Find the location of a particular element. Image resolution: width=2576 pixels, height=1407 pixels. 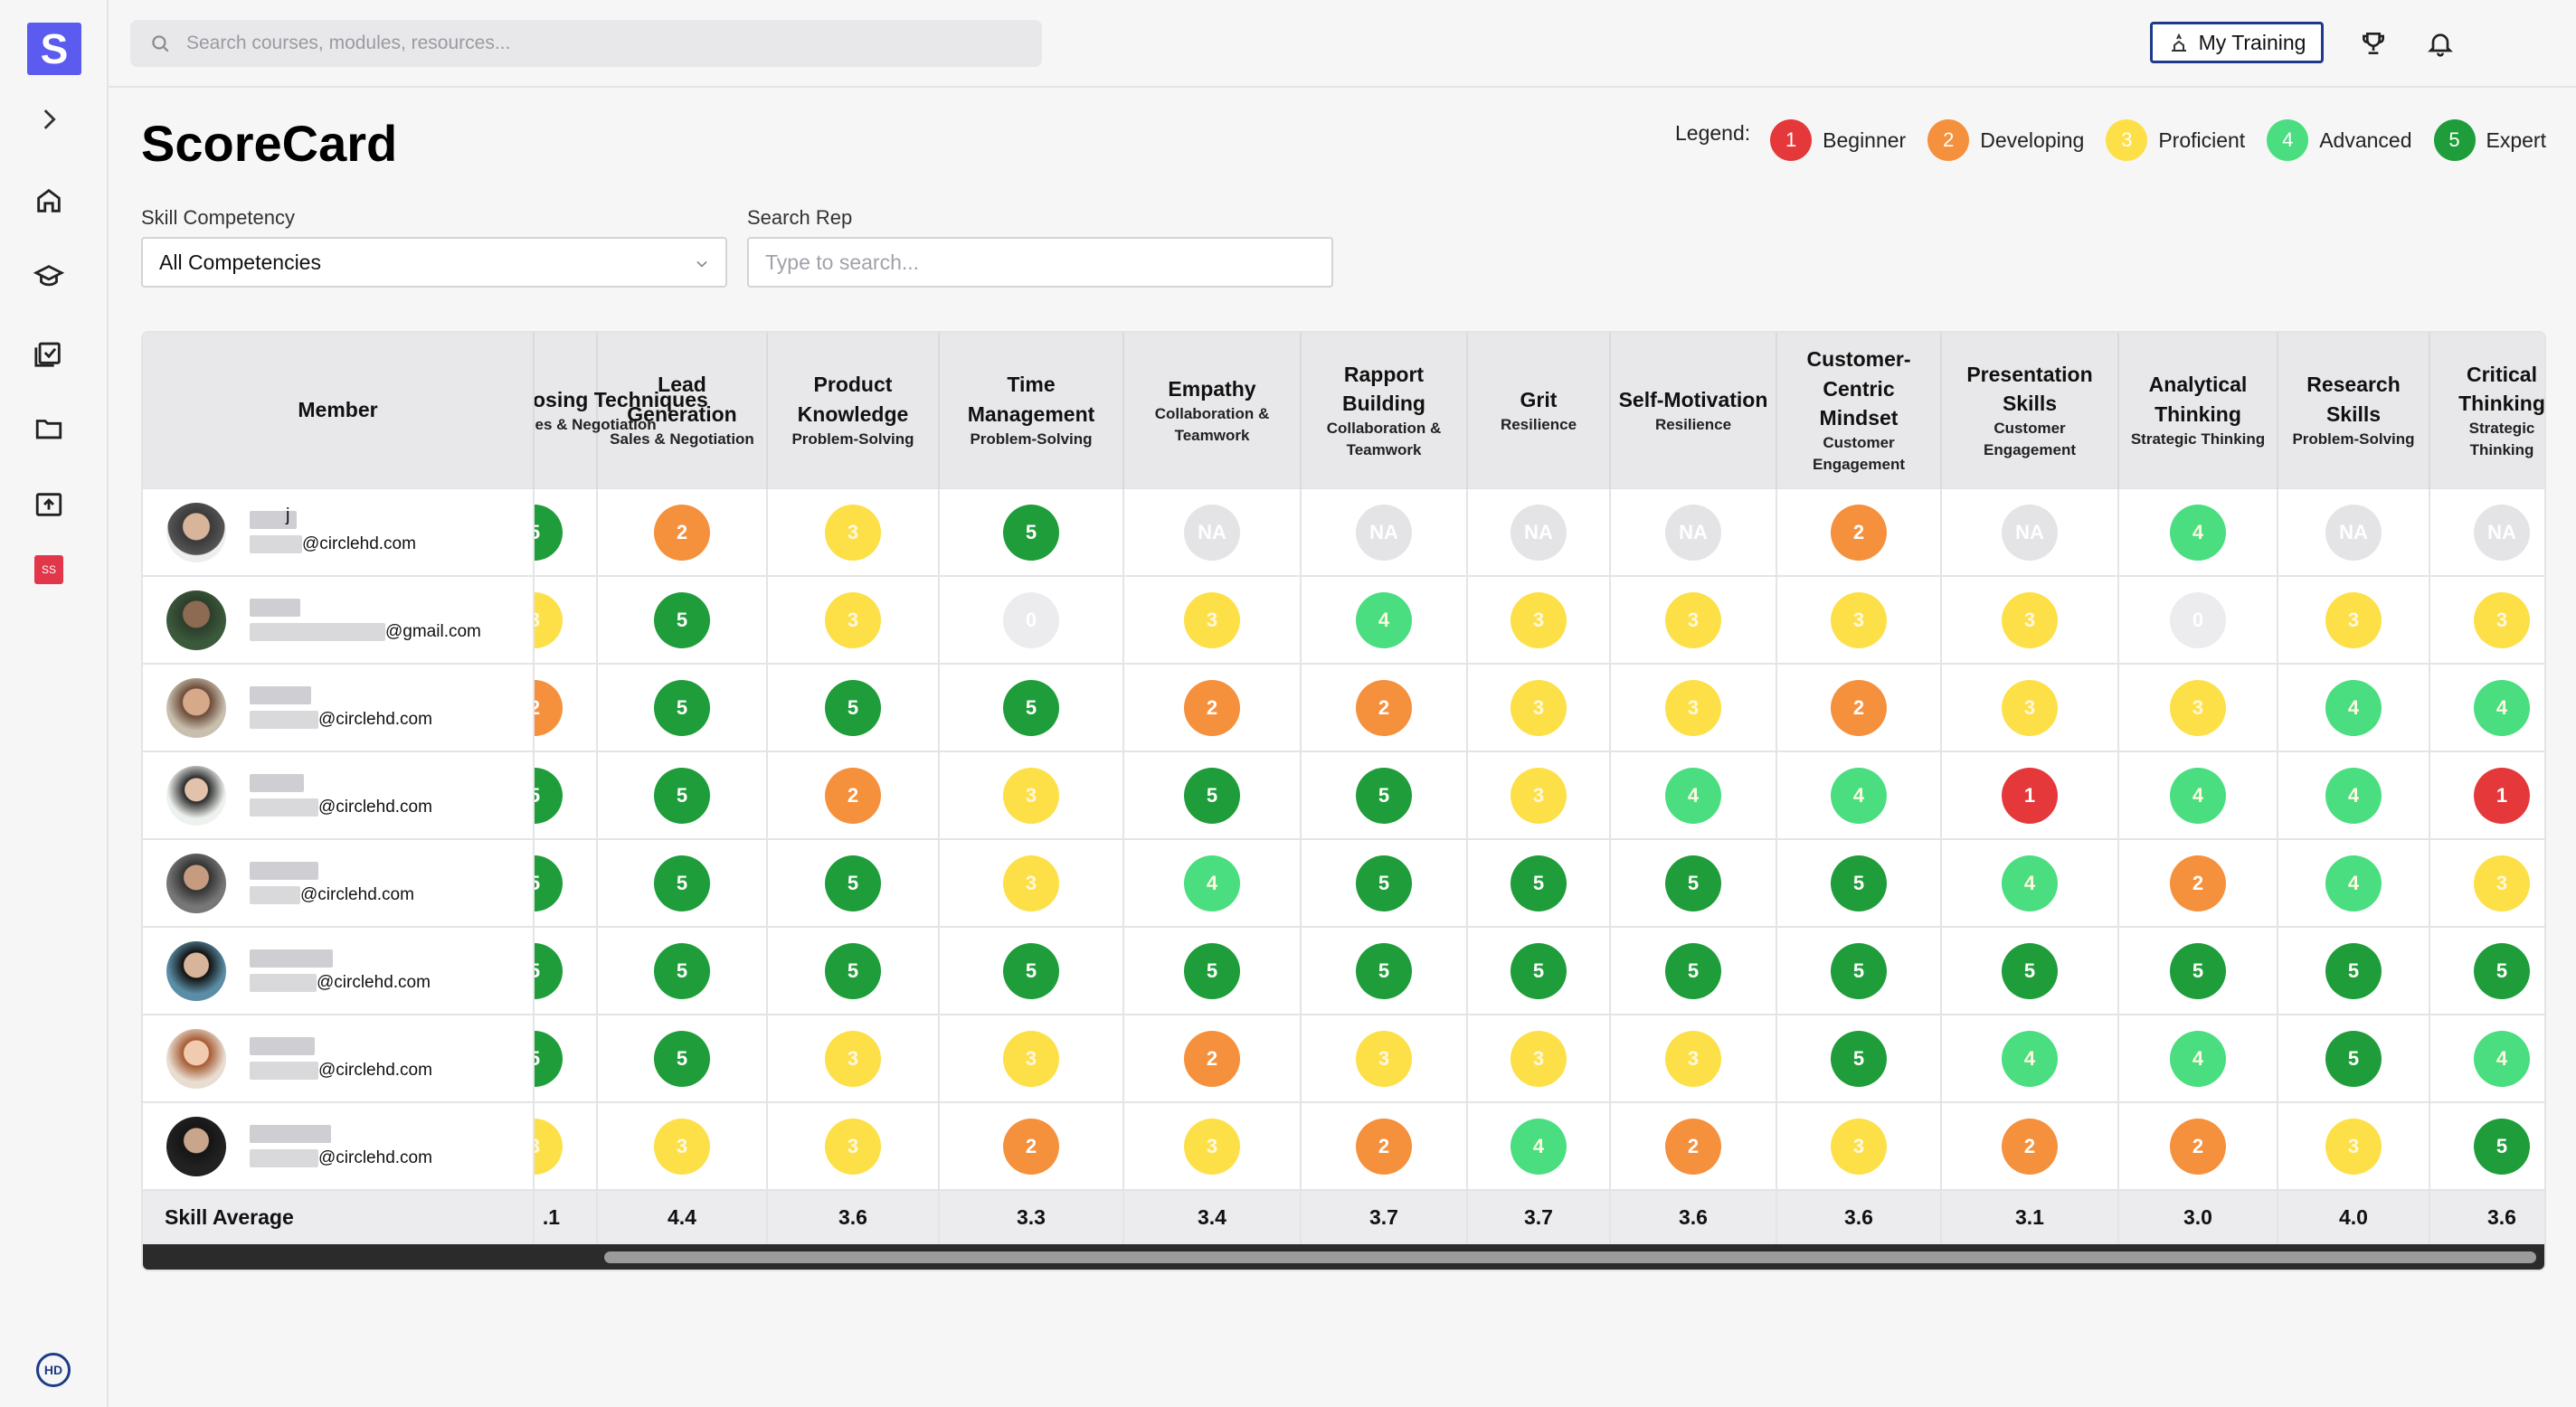

table-row: 55534555542434 is located at coordinates (1525, 882).